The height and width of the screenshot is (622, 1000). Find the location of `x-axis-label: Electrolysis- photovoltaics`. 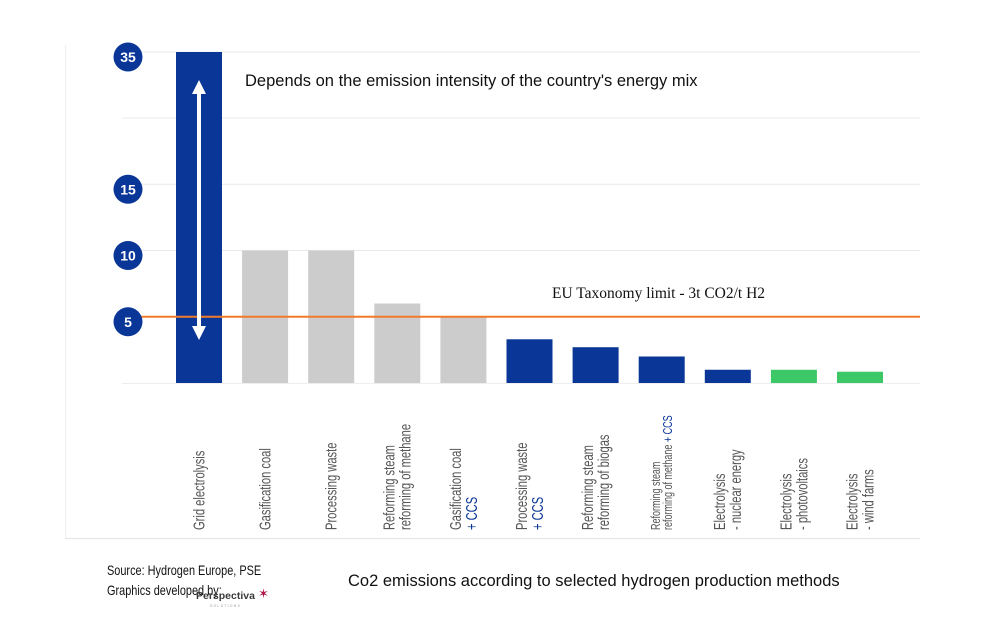

x-axis-label: Electrolysis- photovoltaics is located at coordinates (794, 494).